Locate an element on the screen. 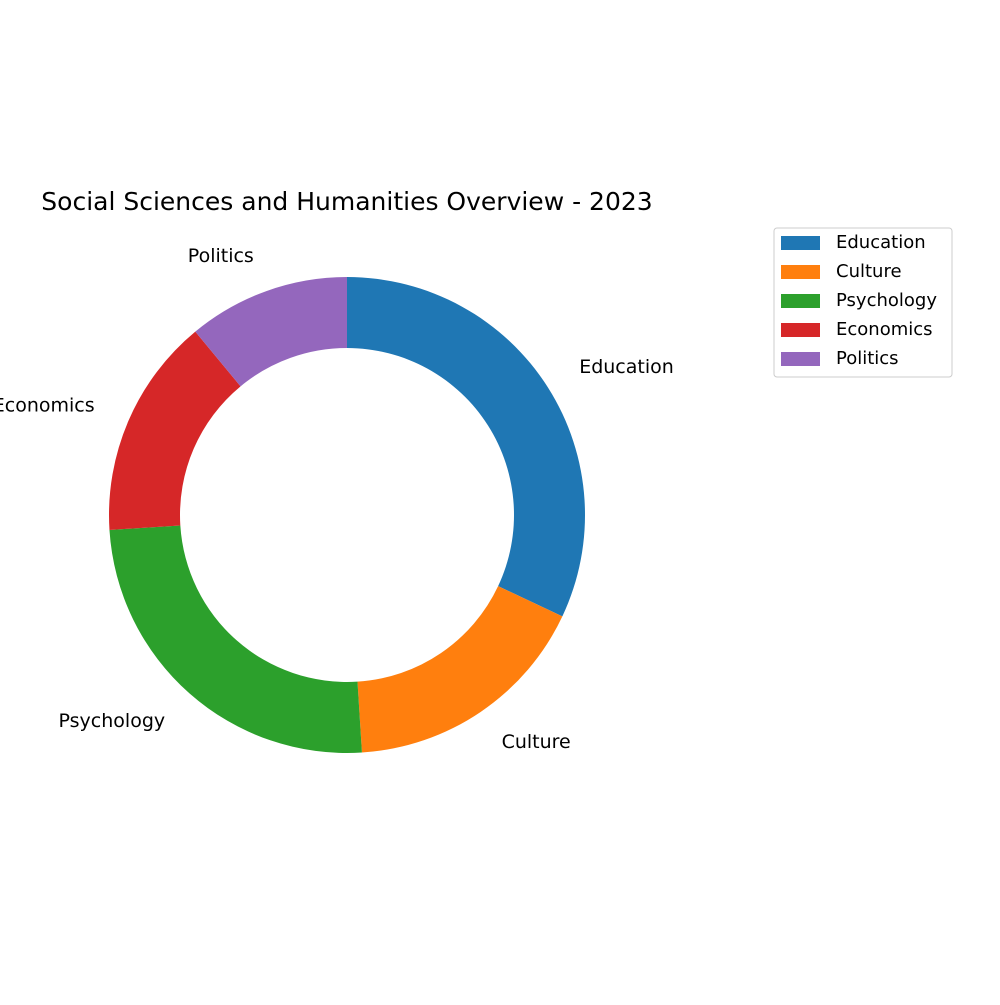 Image resolution: width=1000 pixels, height=1005 pixels. legend-swatch-culture is located at coordinates (800, 272).